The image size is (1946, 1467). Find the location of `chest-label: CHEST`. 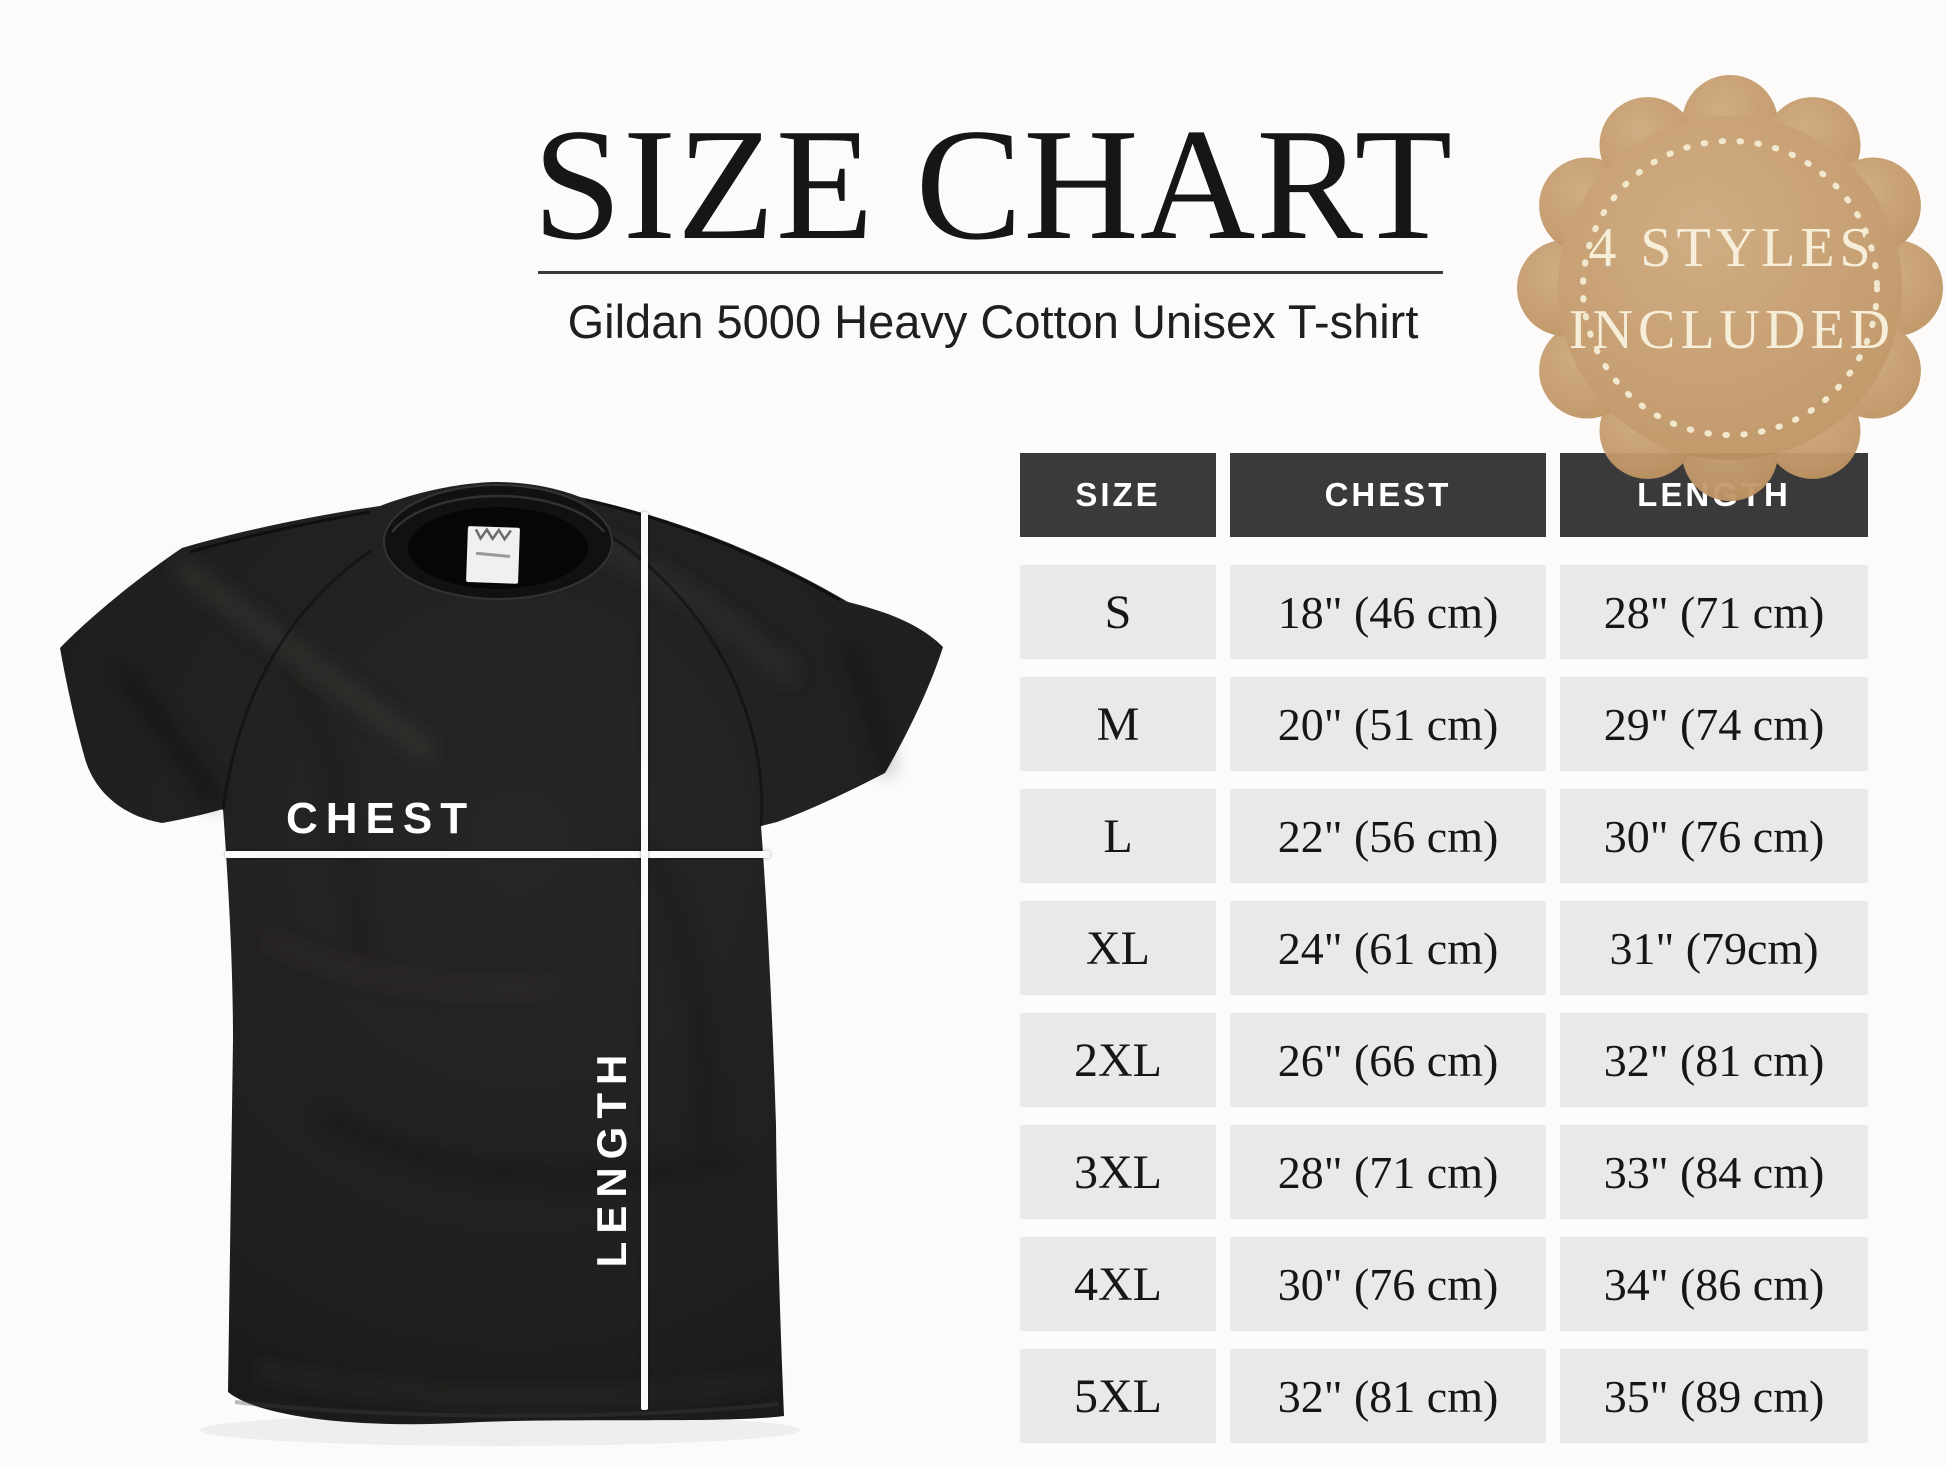

chest-label: CHEST is located at coordinates (381, 818).